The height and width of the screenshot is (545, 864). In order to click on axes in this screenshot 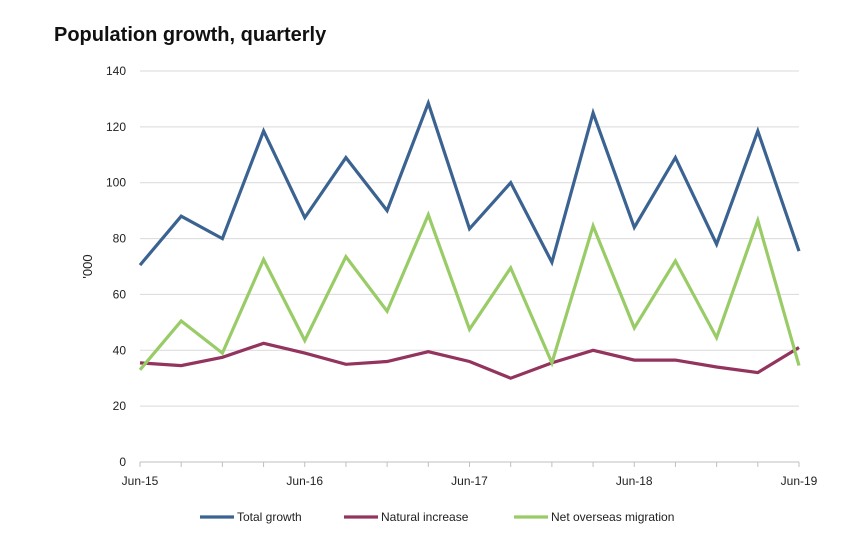, I will do `click(469, 464)`.